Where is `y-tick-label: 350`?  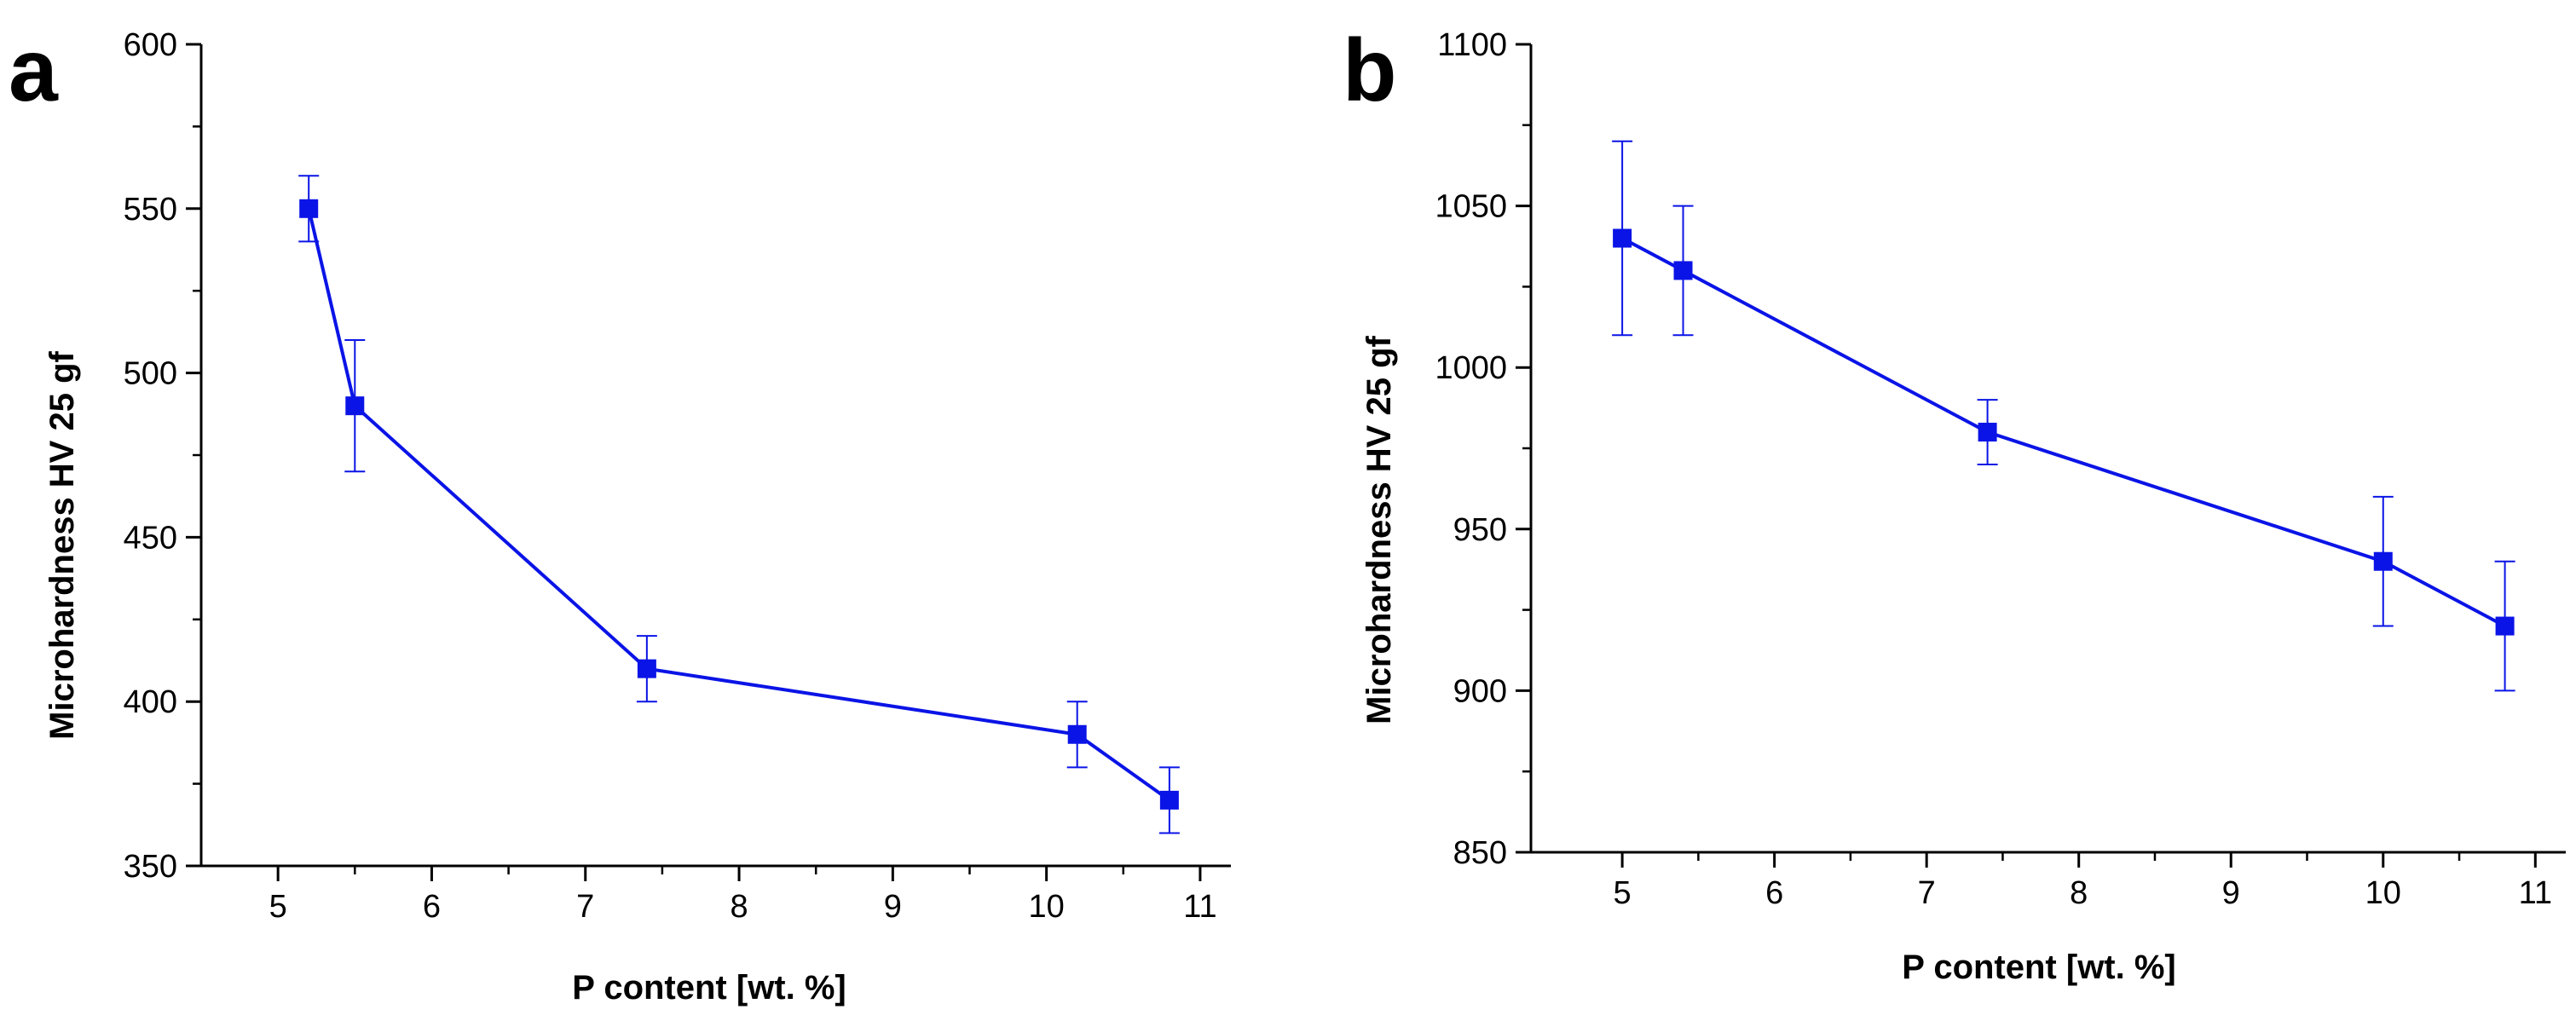
y-tick-label: 350 is located at coordinates (150, 867).